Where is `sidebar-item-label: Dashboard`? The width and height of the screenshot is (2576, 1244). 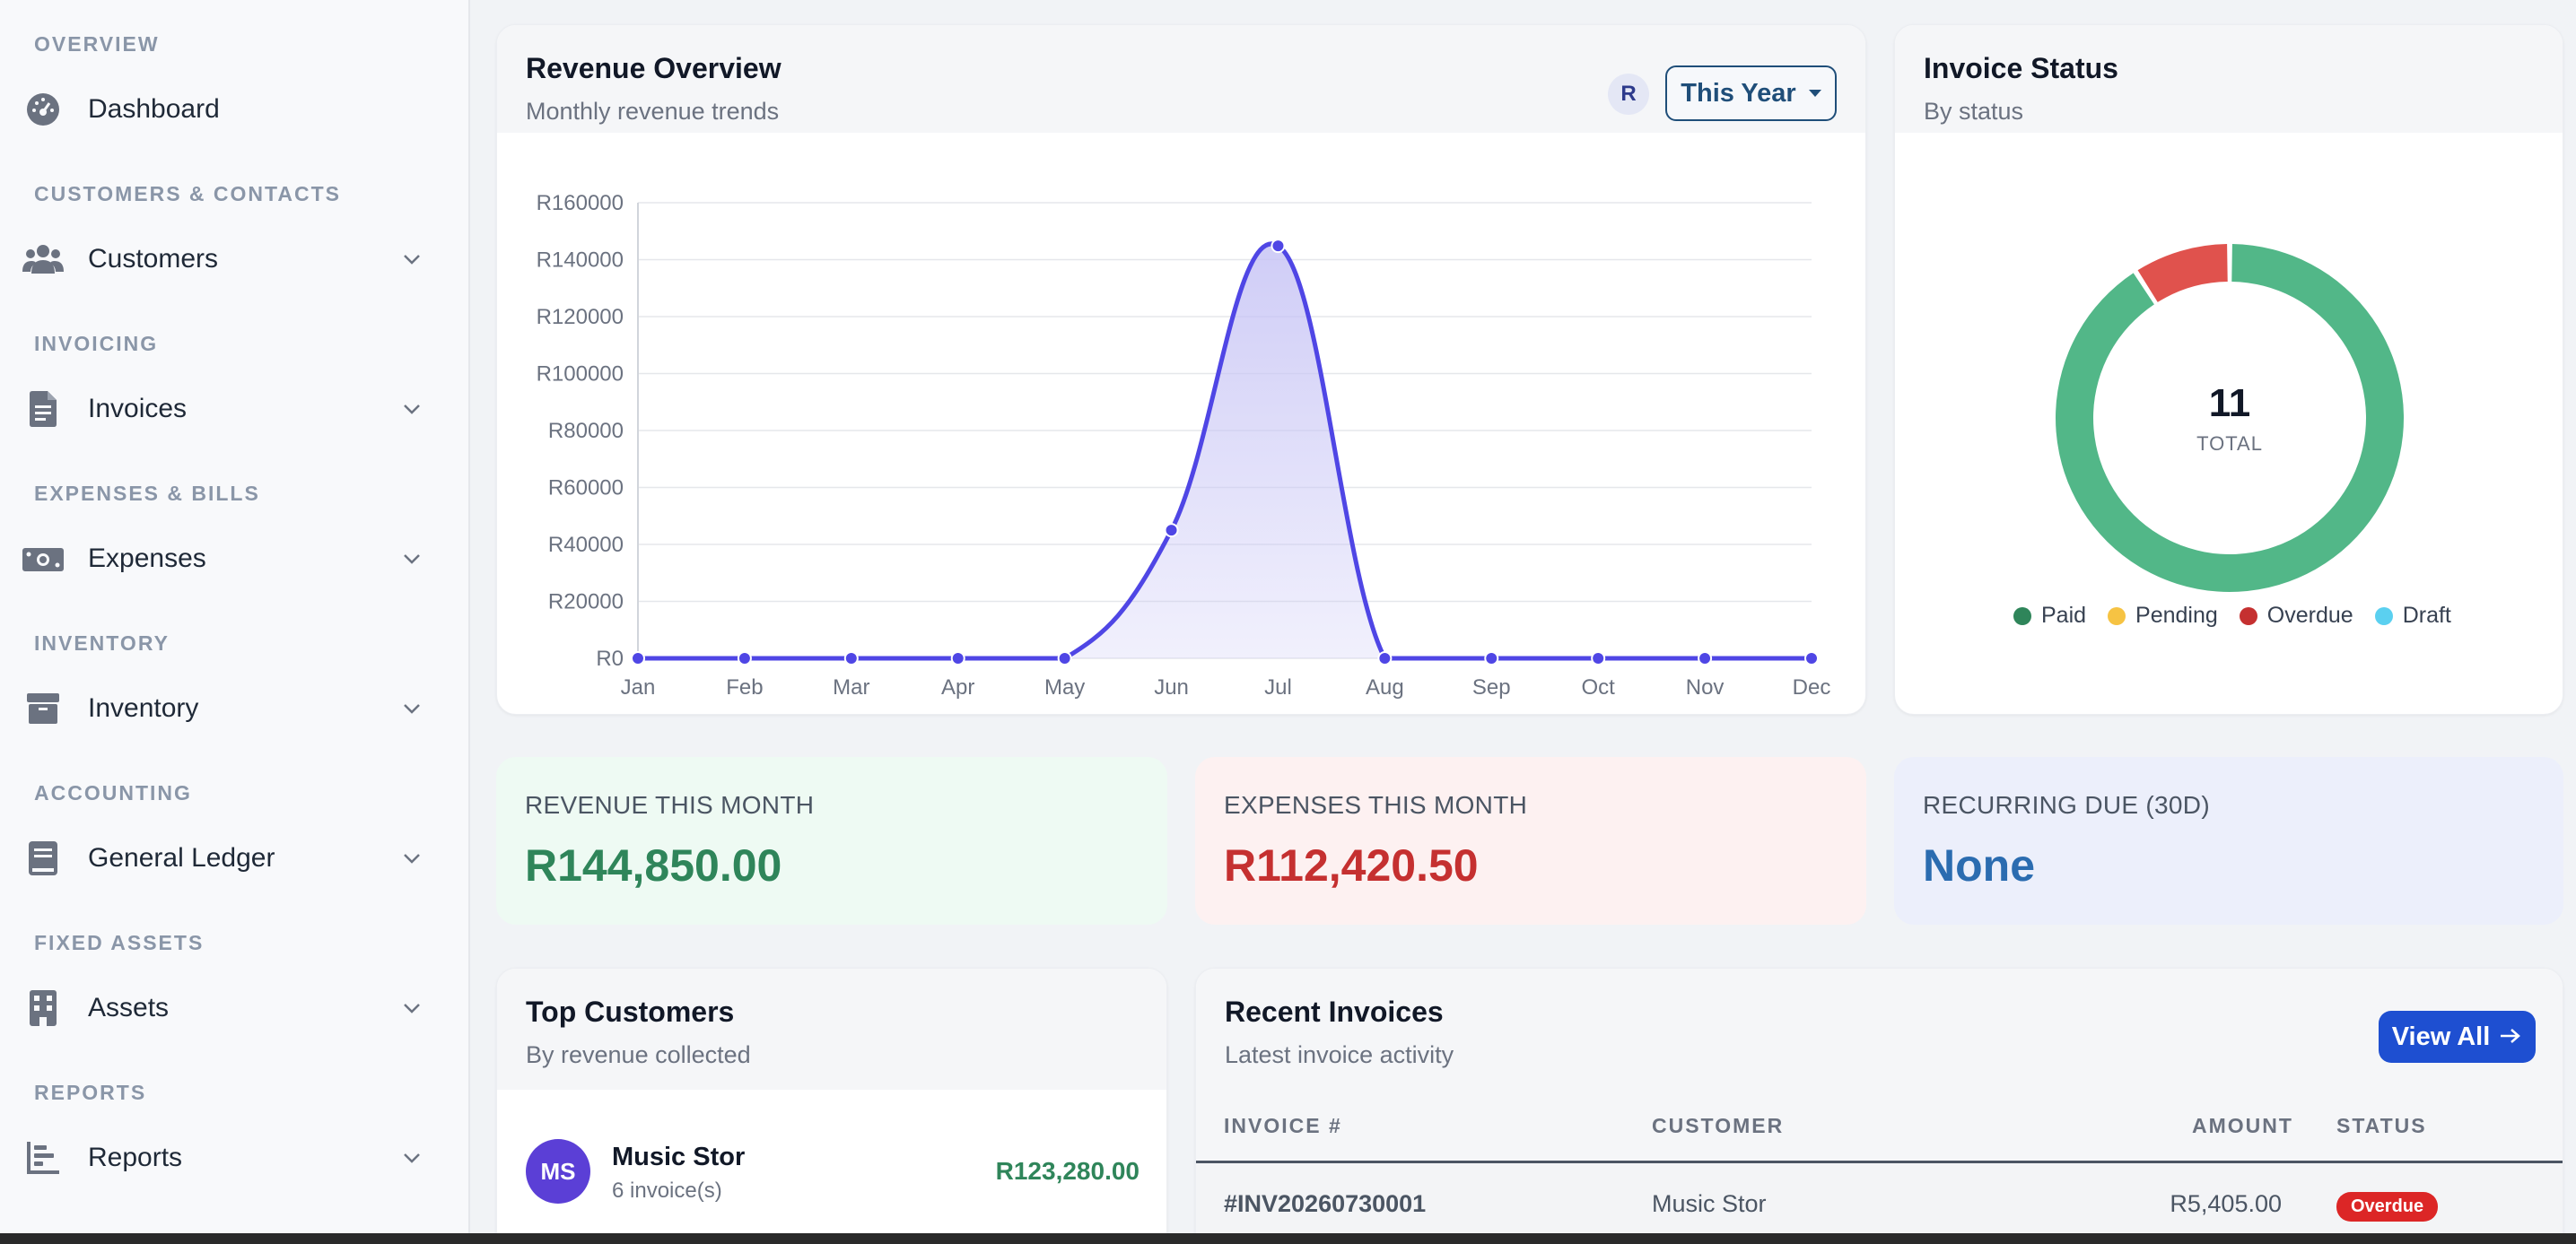 sidebar-item-label: Dashboard is located at coordinates (154, 109).